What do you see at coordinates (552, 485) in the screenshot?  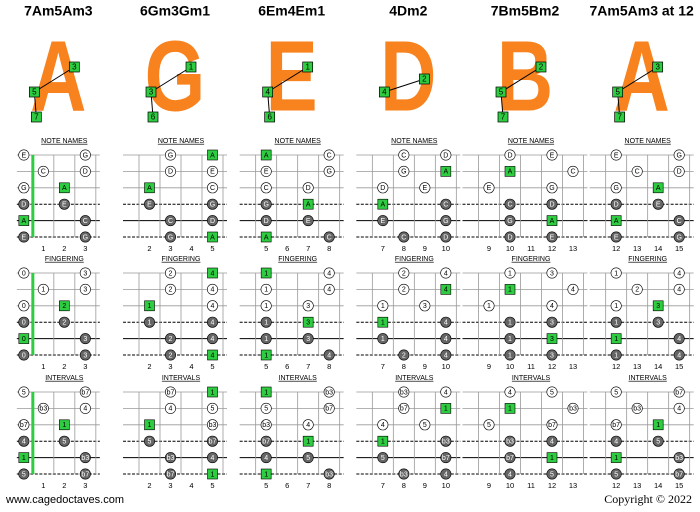 I see `fret-number: 12` at bounding box center [552, 485].